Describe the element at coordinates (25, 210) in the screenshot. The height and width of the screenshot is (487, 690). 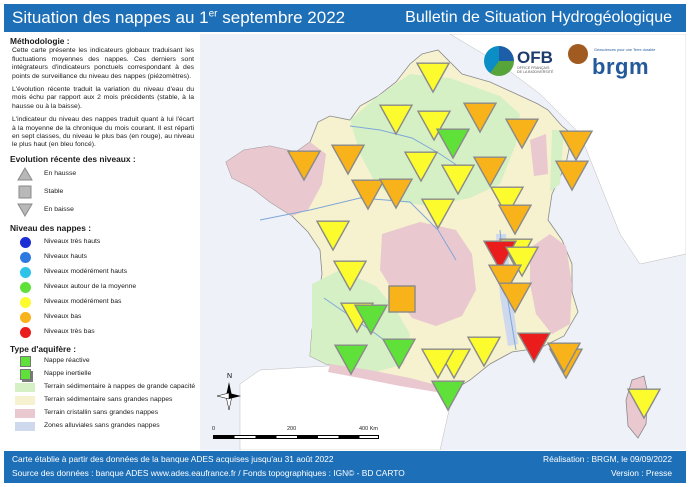
I see `triangle-down-icon` at that location.